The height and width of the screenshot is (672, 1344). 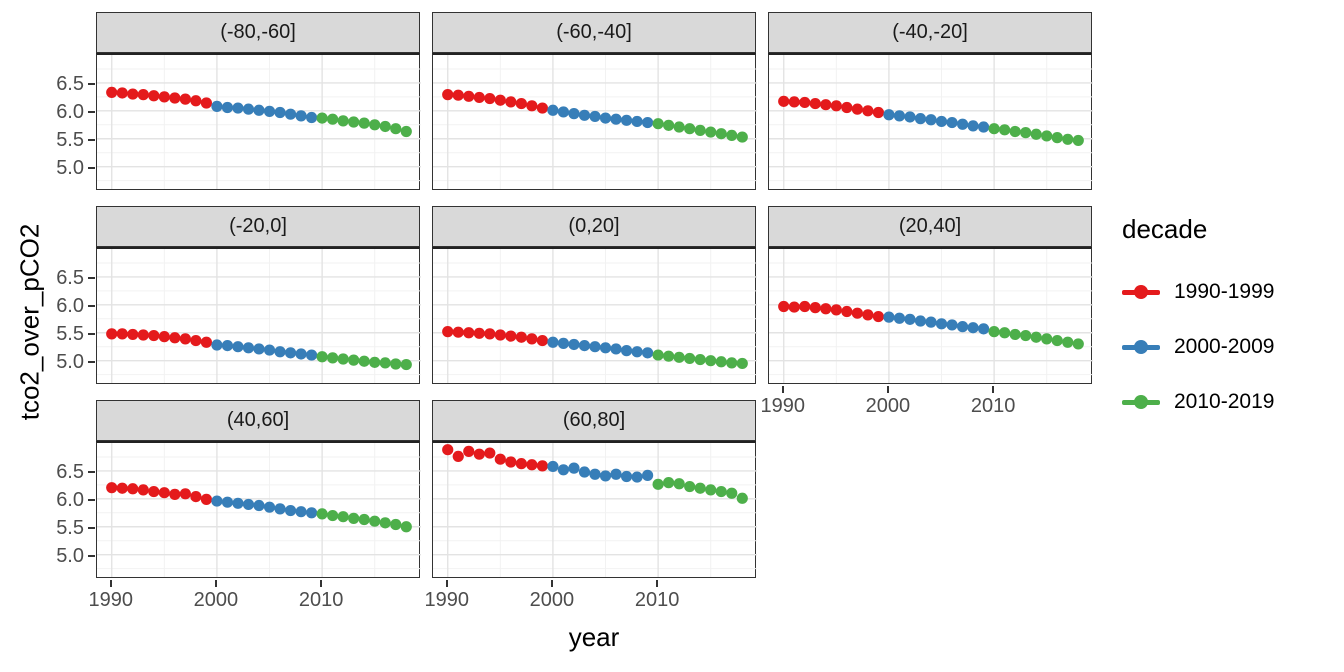 I want to click on facet-strip-label: (-80,-60], so click(x=258, y=32).